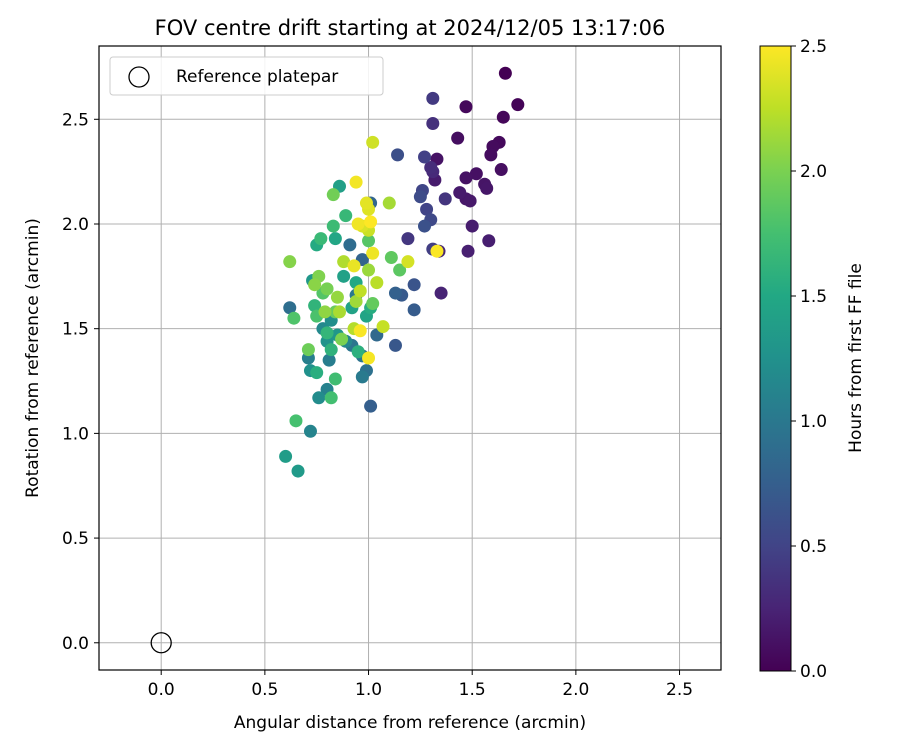  I want to click on data-points, so click(402, 272).